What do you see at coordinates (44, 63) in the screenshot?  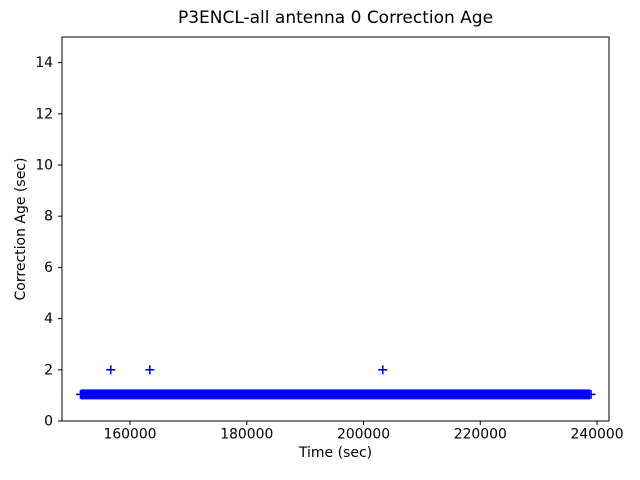 I see `y-tick-label: 14` at bounding box center [44, 63].